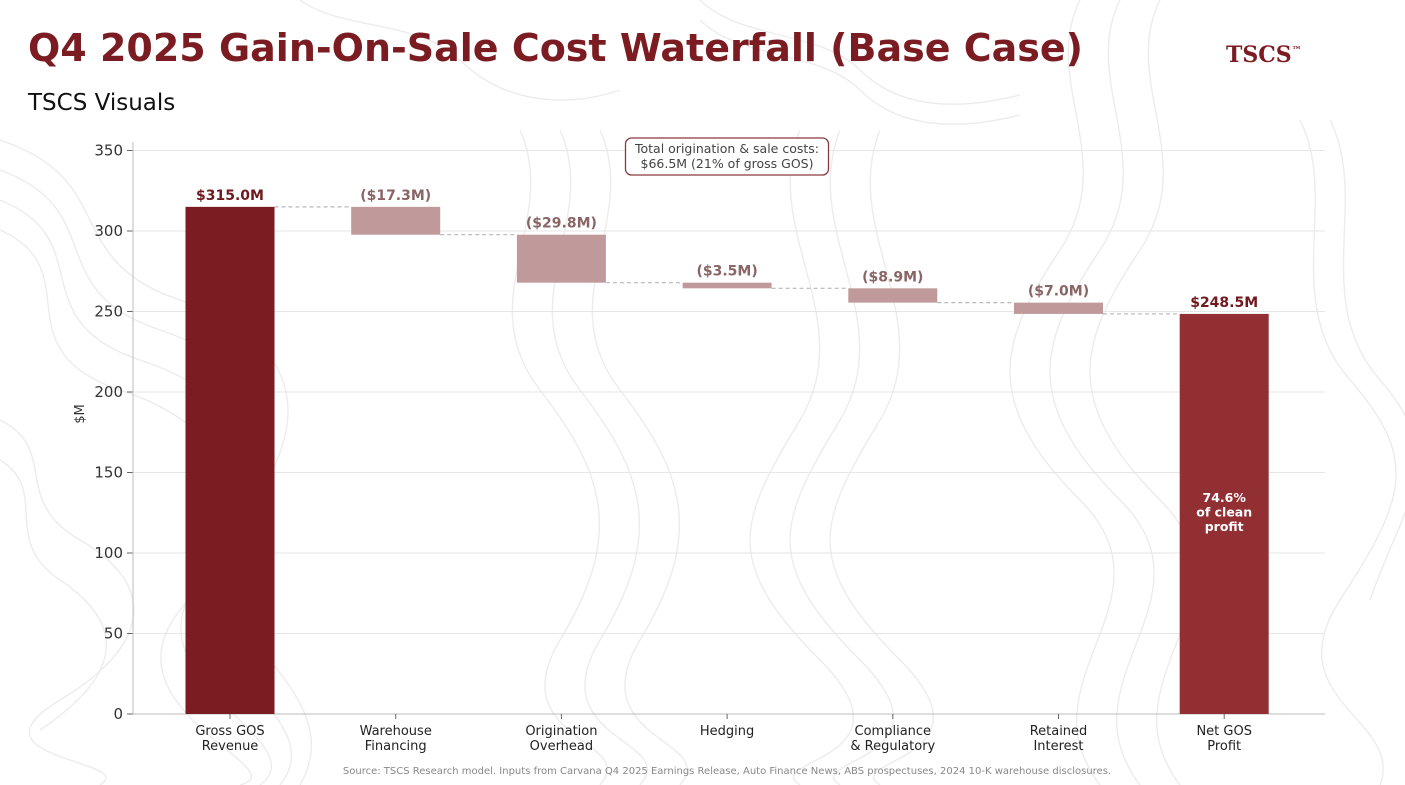 Image resolution: width=1405 pixels, height=785 pixels. Describe the element at coordinates (102, 103) in the screenshot. I see `page-subtitle: TSCS Visuals` at that location.